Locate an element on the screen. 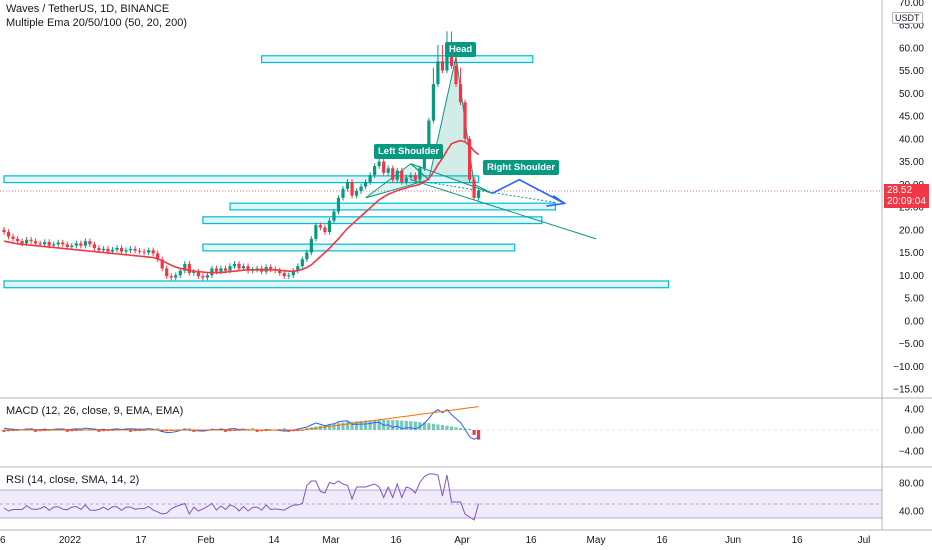  last-price-label: 28.52 20:09:04 is located at coordinates (906, 196).